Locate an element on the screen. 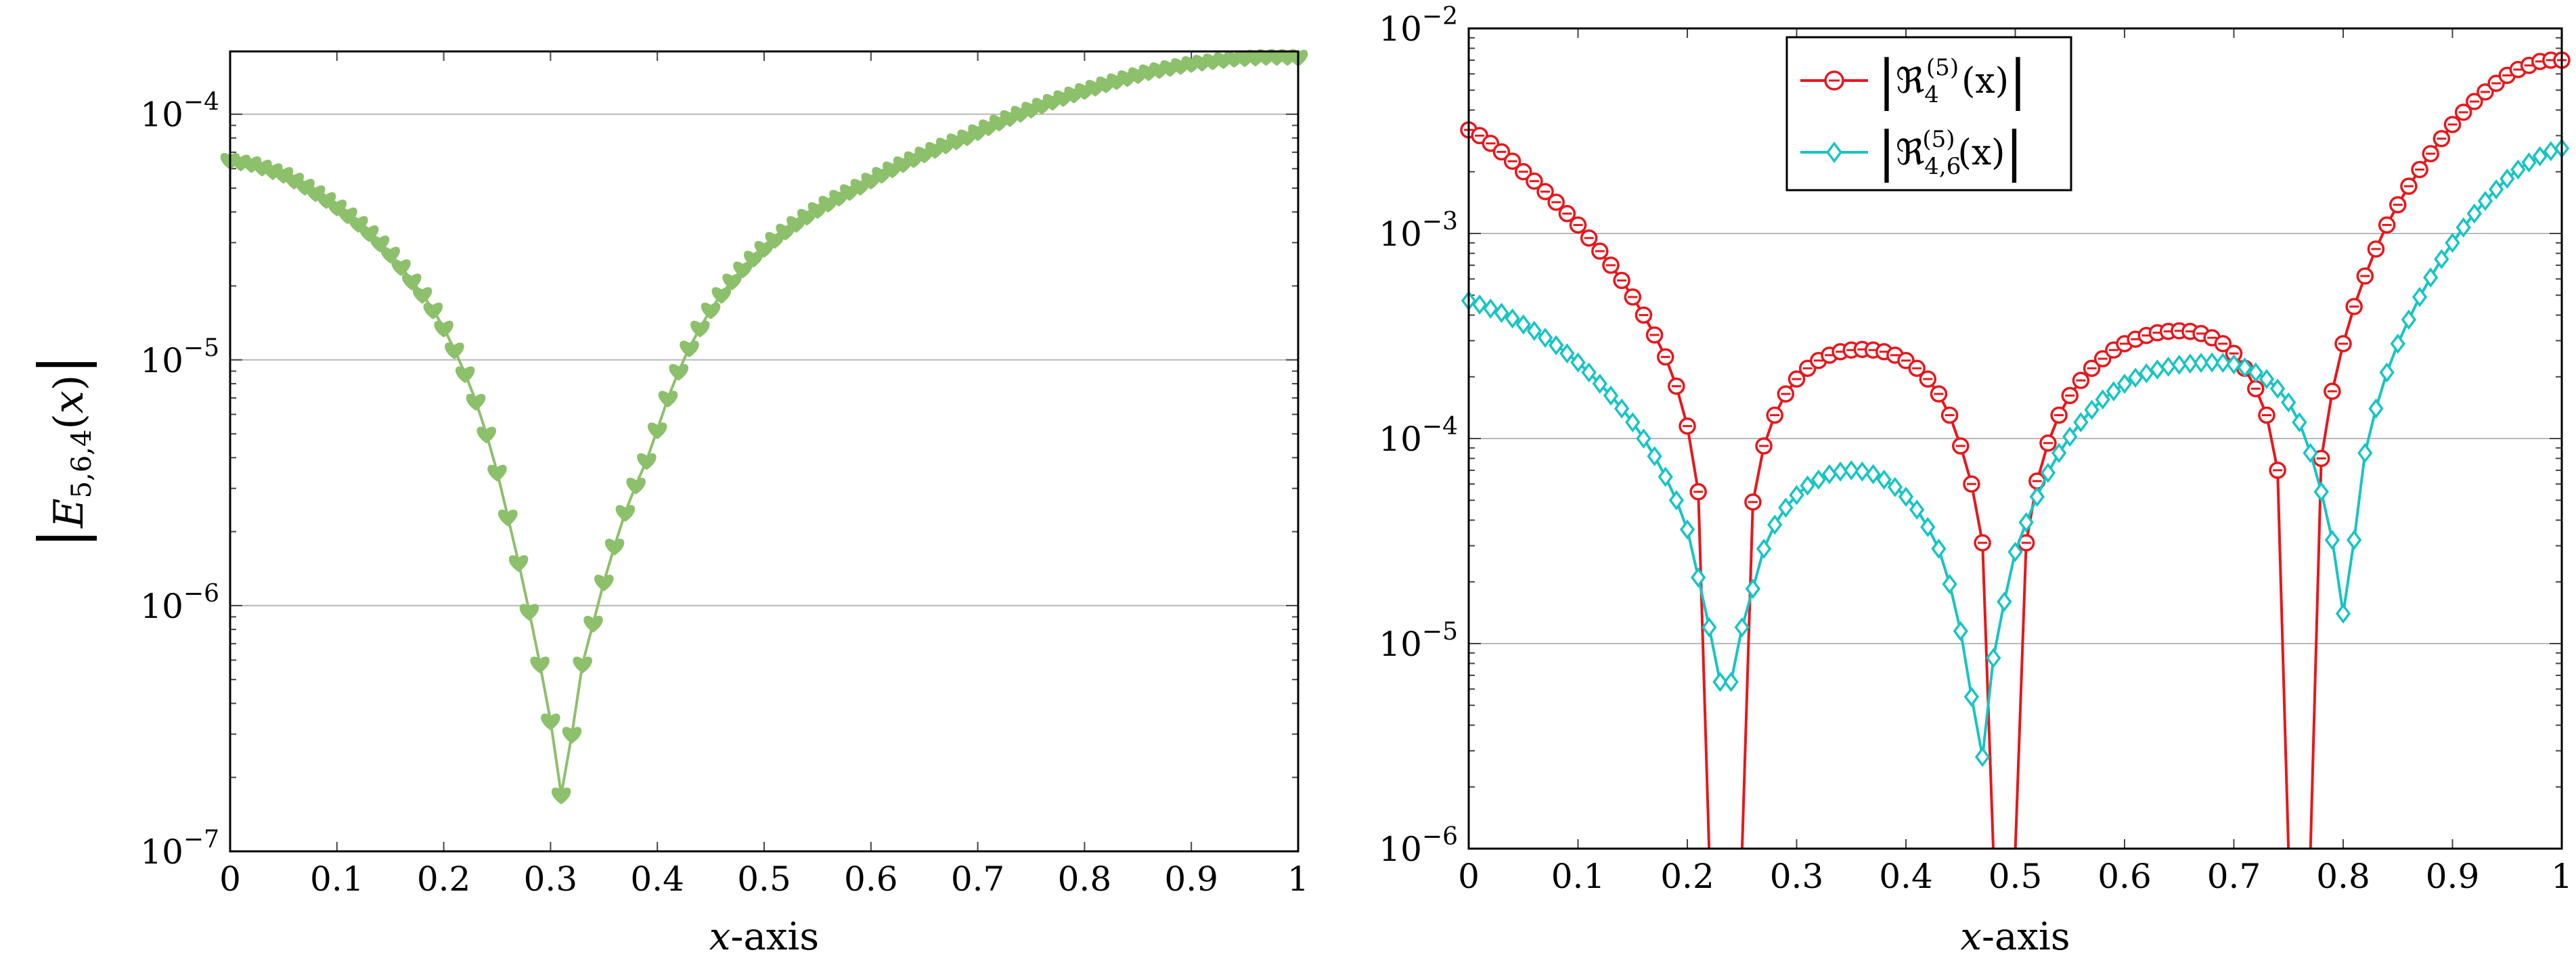 This screenshot has width=2576, height=963. left-x-axis-title: x-axis is located at coordinates (764, 937).